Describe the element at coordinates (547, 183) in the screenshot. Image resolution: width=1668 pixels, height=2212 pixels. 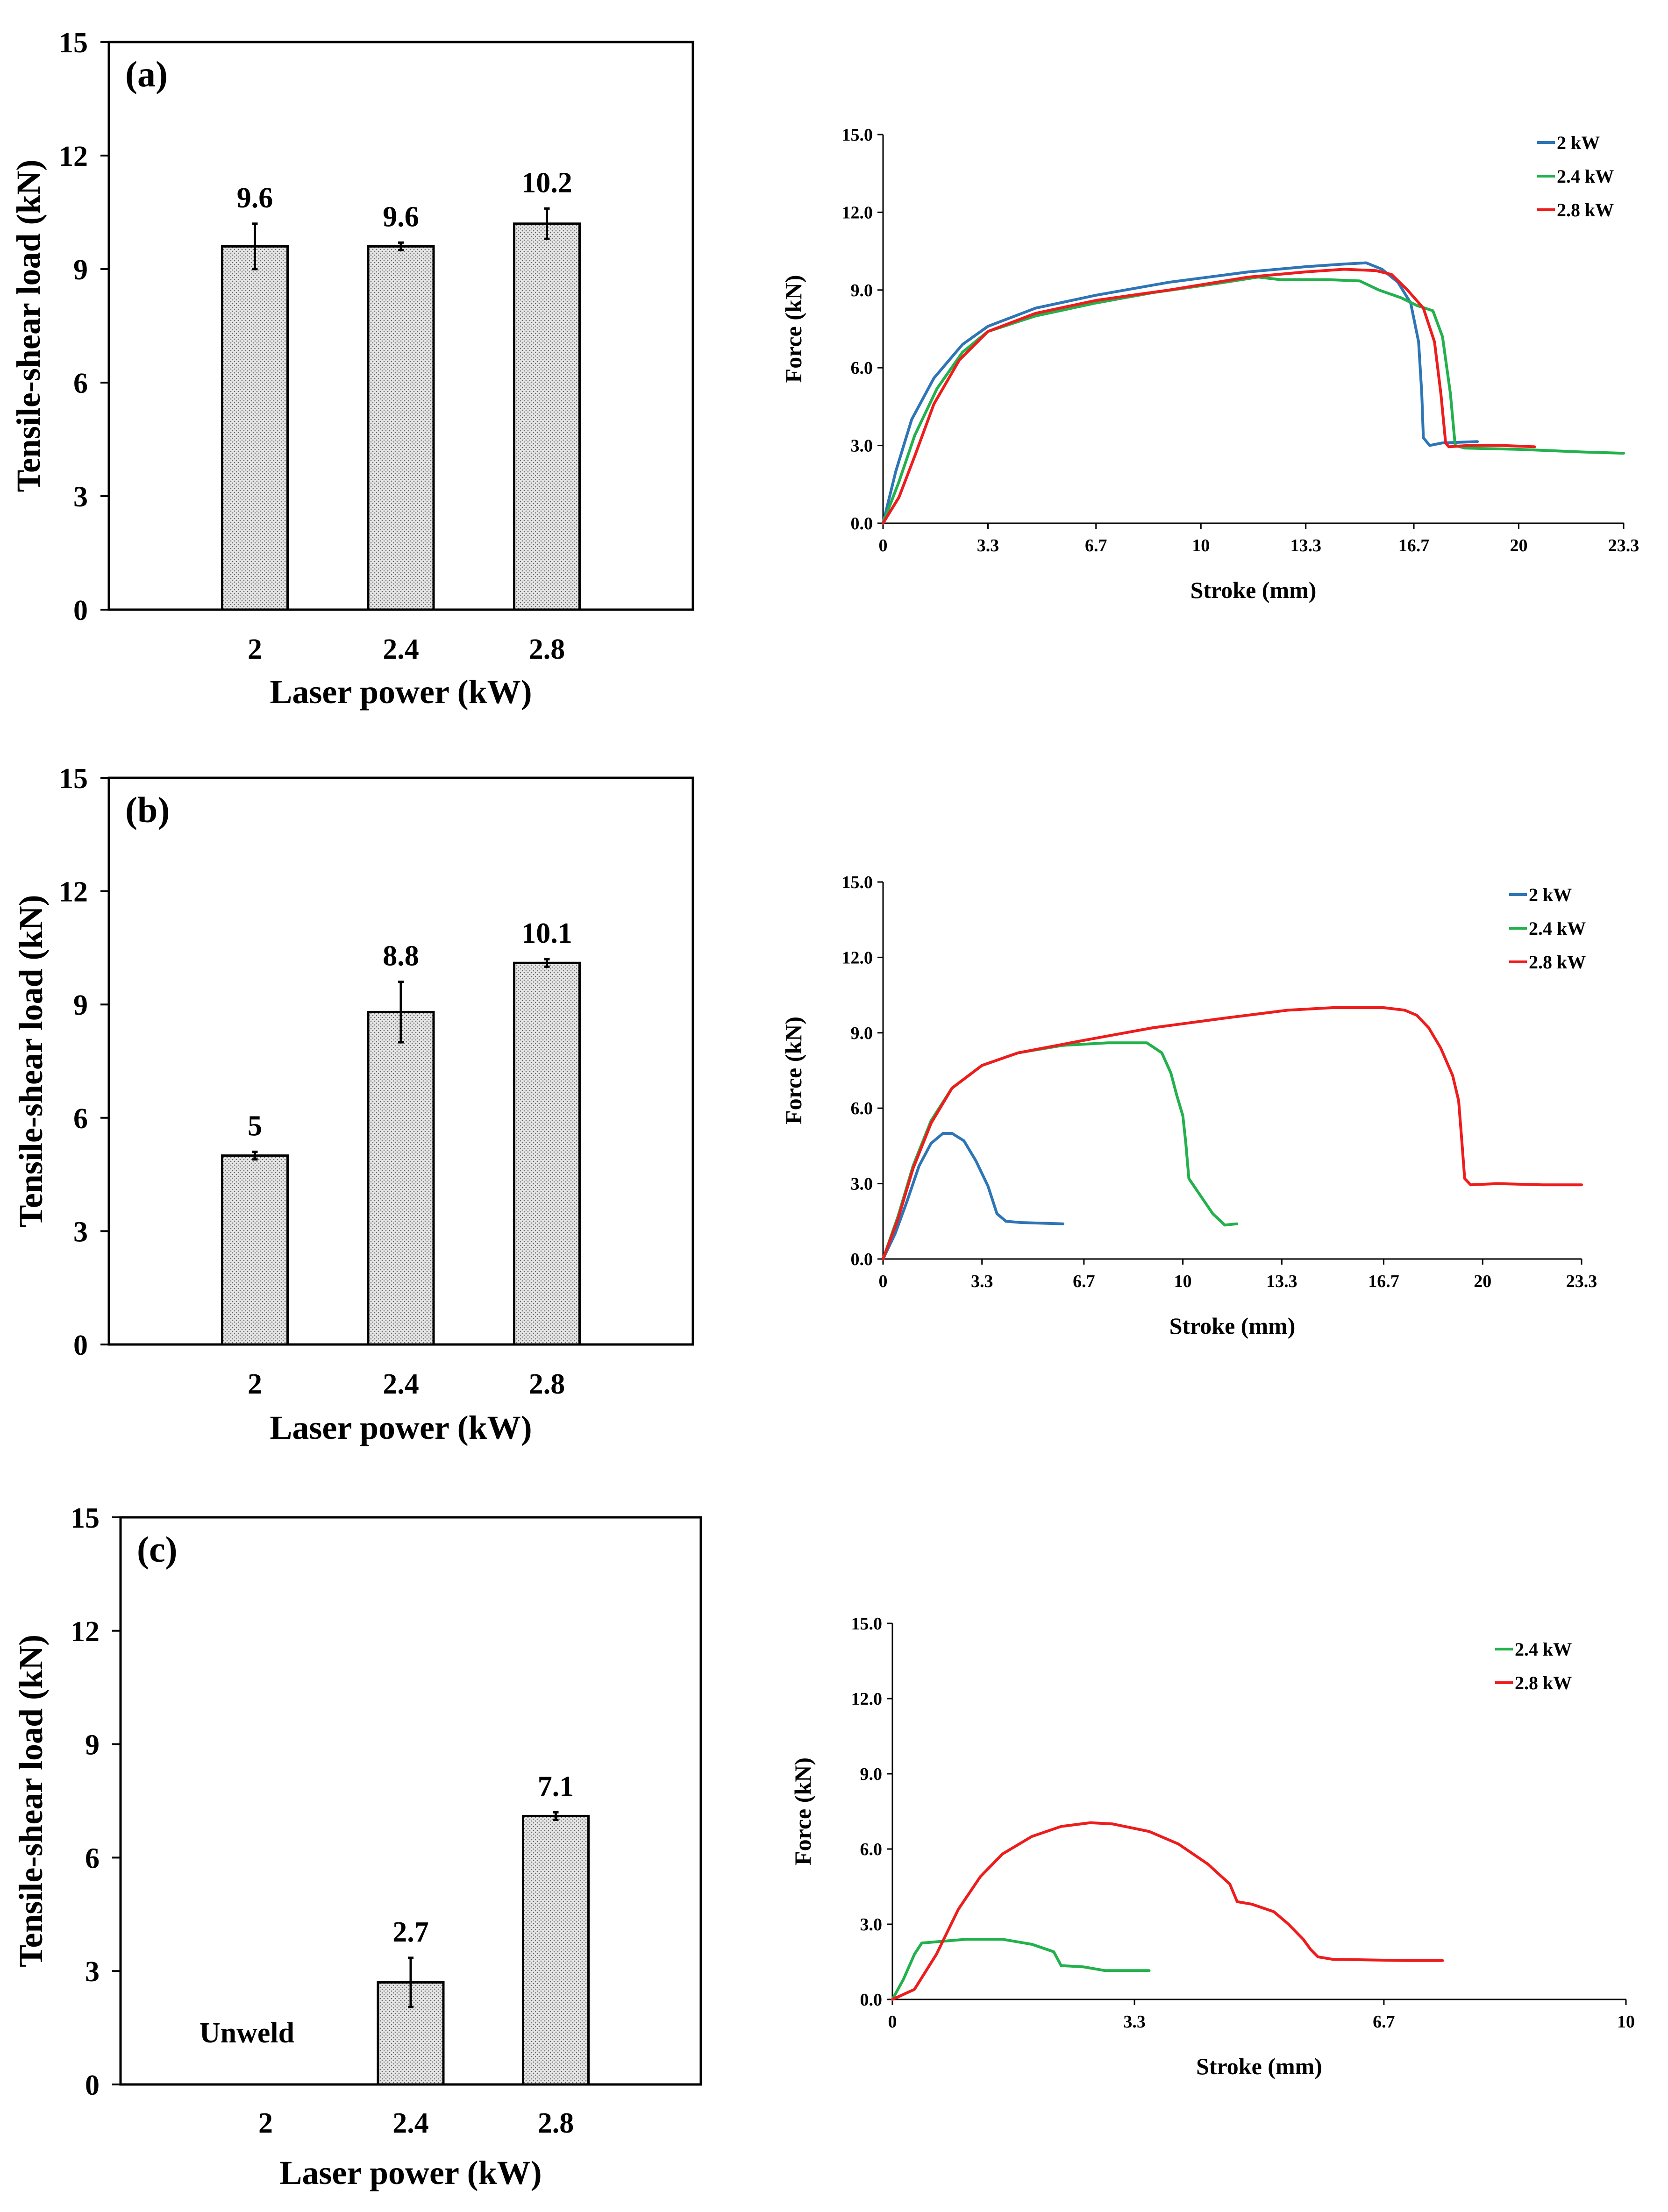
I see `value-label: 10.2` at that location.